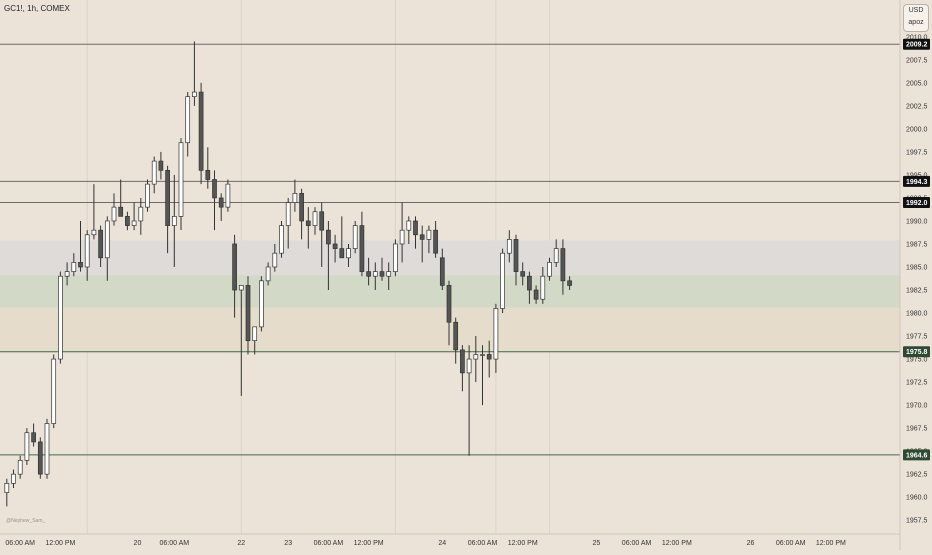 The width and height of the screenshot is (932, 555). What do you see at coordinates (917, 221) in the screenshot?
I see `price-tick-label: 1990.0` at bounding box center [917, 221].